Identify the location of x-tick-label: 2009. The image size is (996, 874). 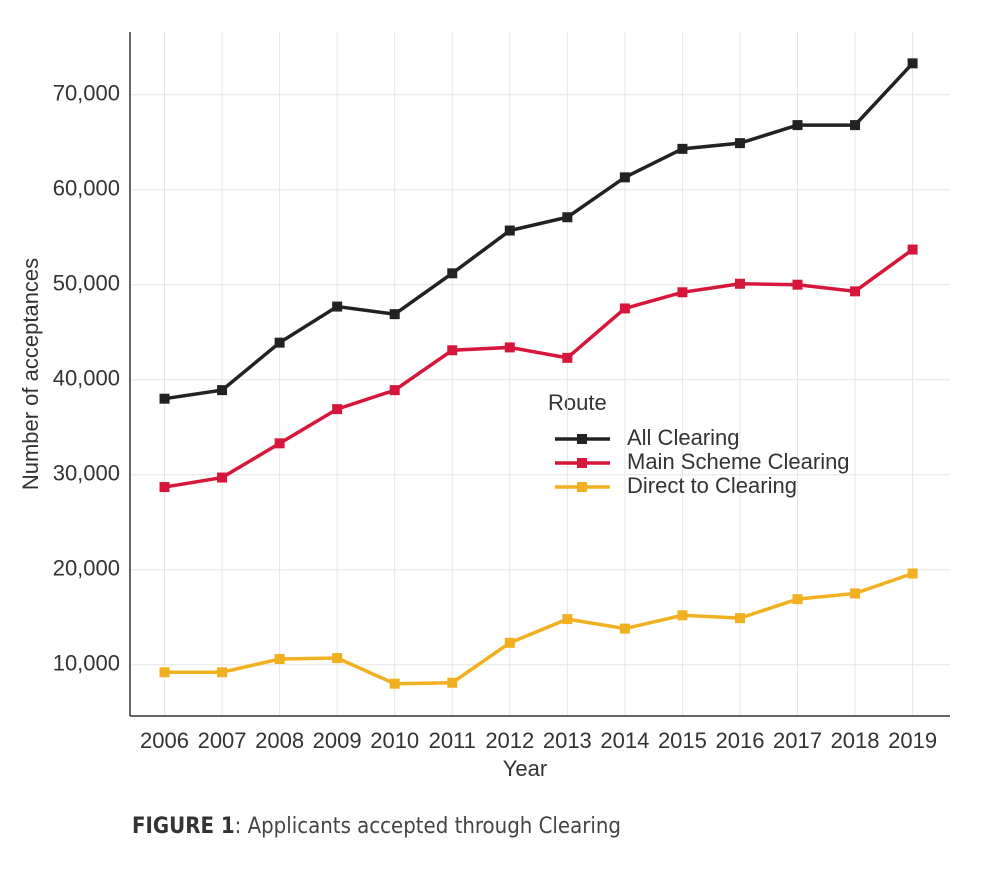
(337, 740).